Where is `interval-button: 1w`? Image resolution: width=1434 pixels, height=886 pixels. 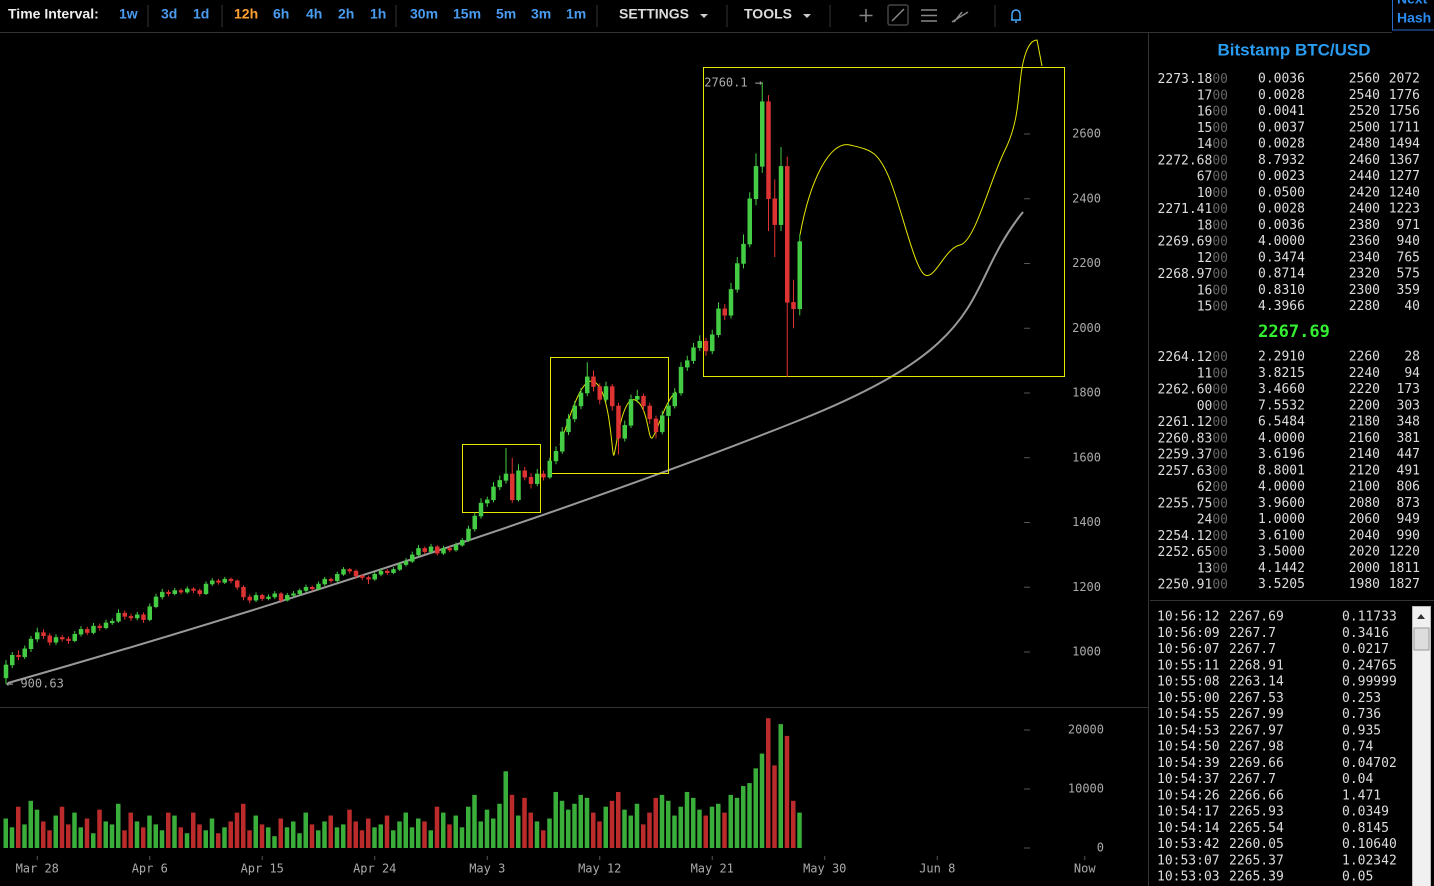
interval-button: 1w is located at coordinates (128, 14).